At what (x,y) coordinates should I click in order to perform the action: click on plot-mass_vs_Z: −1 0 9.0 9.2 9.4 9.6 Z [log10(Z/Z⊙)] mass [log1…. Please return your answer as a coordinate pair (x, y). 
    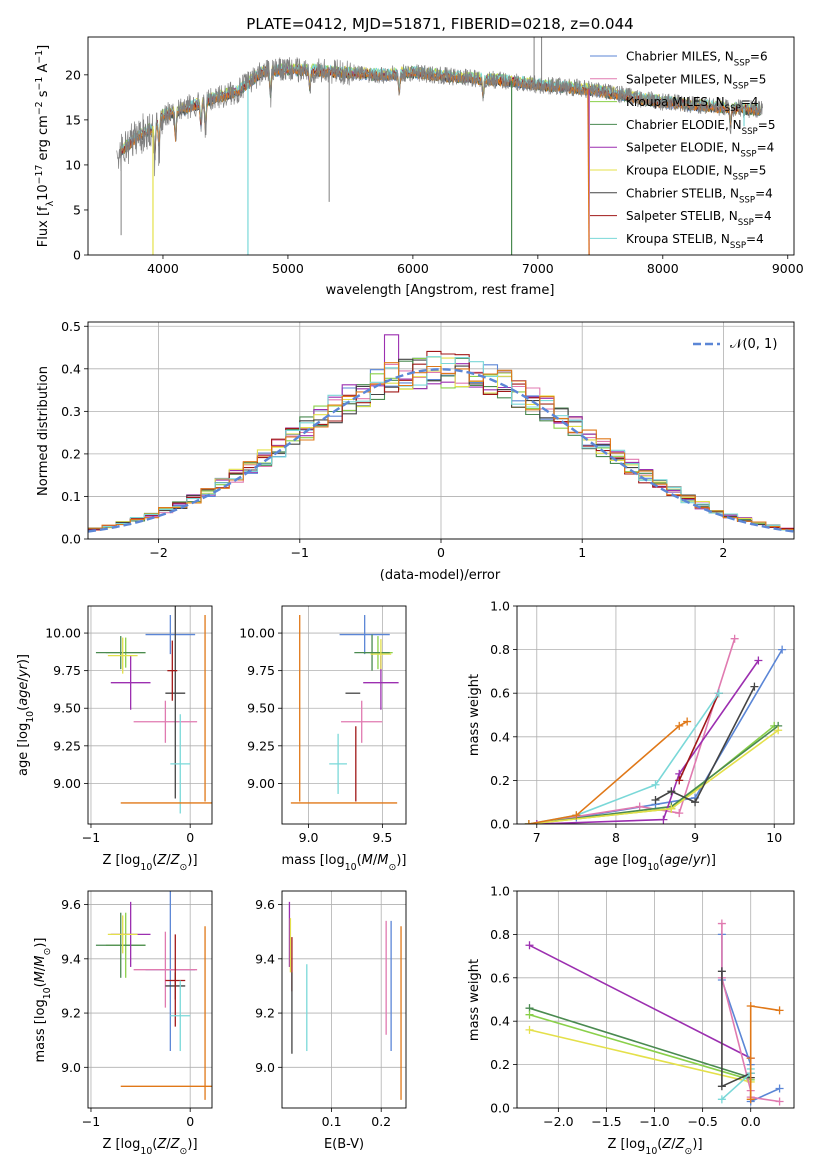
    Looking at the image, I should click on (123, 1023).